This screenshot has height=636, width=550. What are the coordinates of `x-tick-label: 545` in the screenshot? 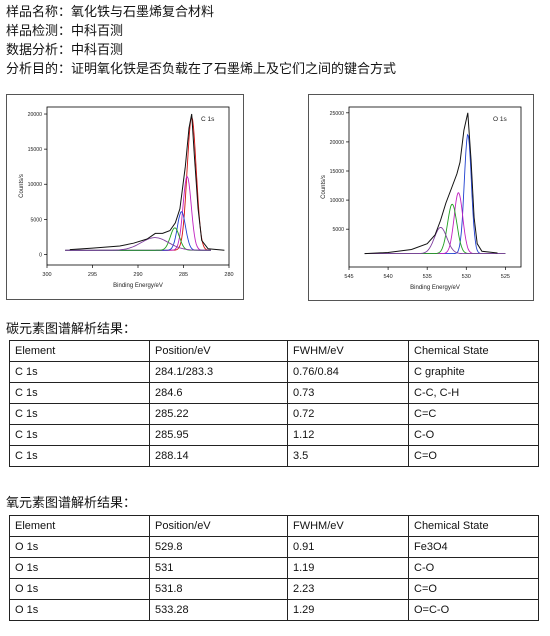 It's located at (348, 277).